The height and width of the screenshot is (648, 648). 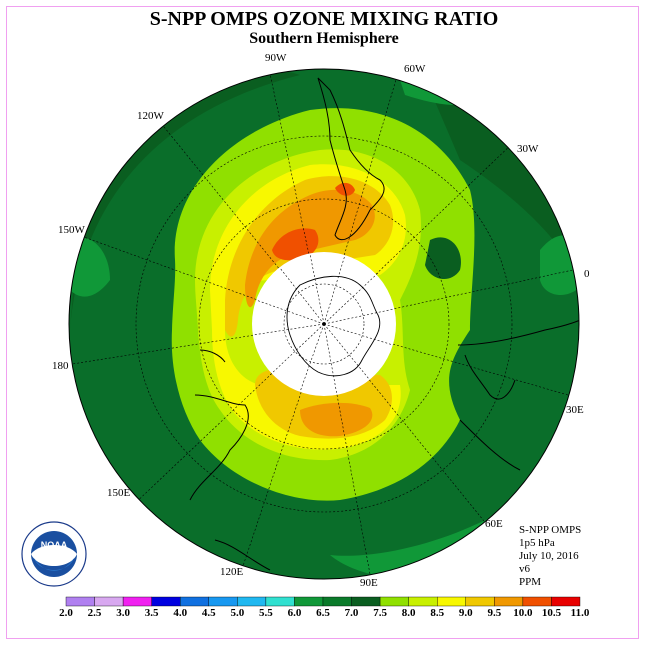 What do you see at coordinates (54, 554) in the screenshot?
I see `noaa-logo: NOAA` at bounding box center [54, 554].